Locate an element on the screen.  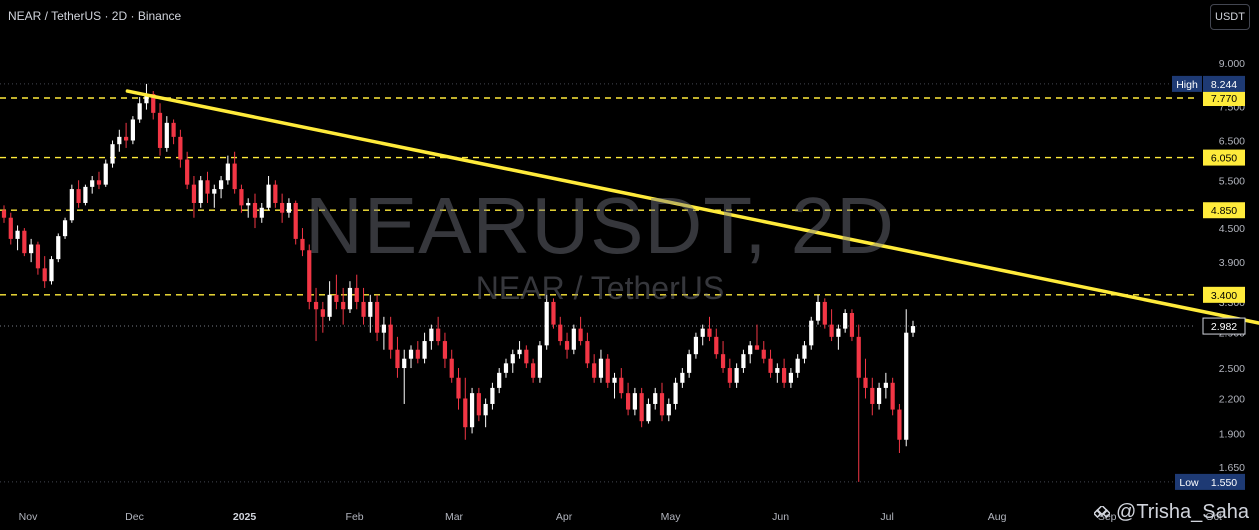
price-tick-label: 6.500 is located at coordinates (1232, 141).